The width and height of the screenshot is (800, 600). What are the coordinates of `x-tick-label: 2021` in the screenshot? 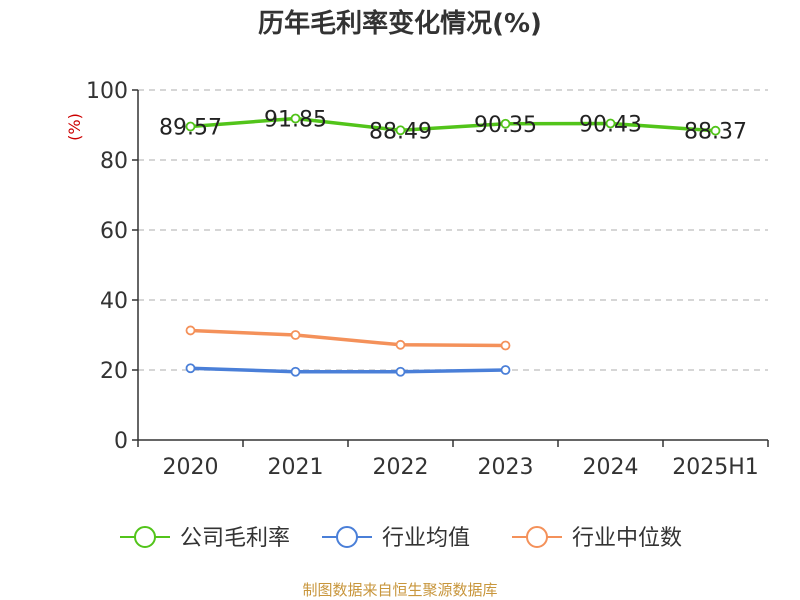 It's located at (296, 467).